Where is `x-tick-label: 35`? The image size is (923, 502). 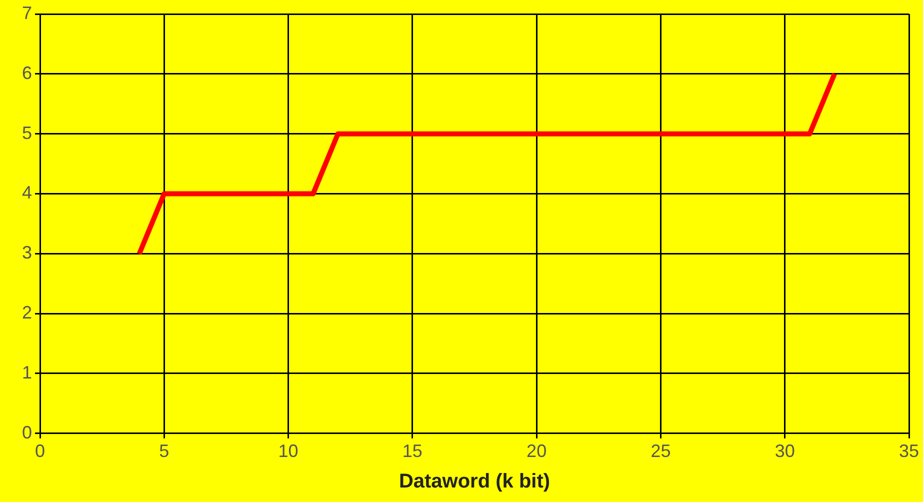
x-tick-label: 35 is located at coordinates (909, 451).